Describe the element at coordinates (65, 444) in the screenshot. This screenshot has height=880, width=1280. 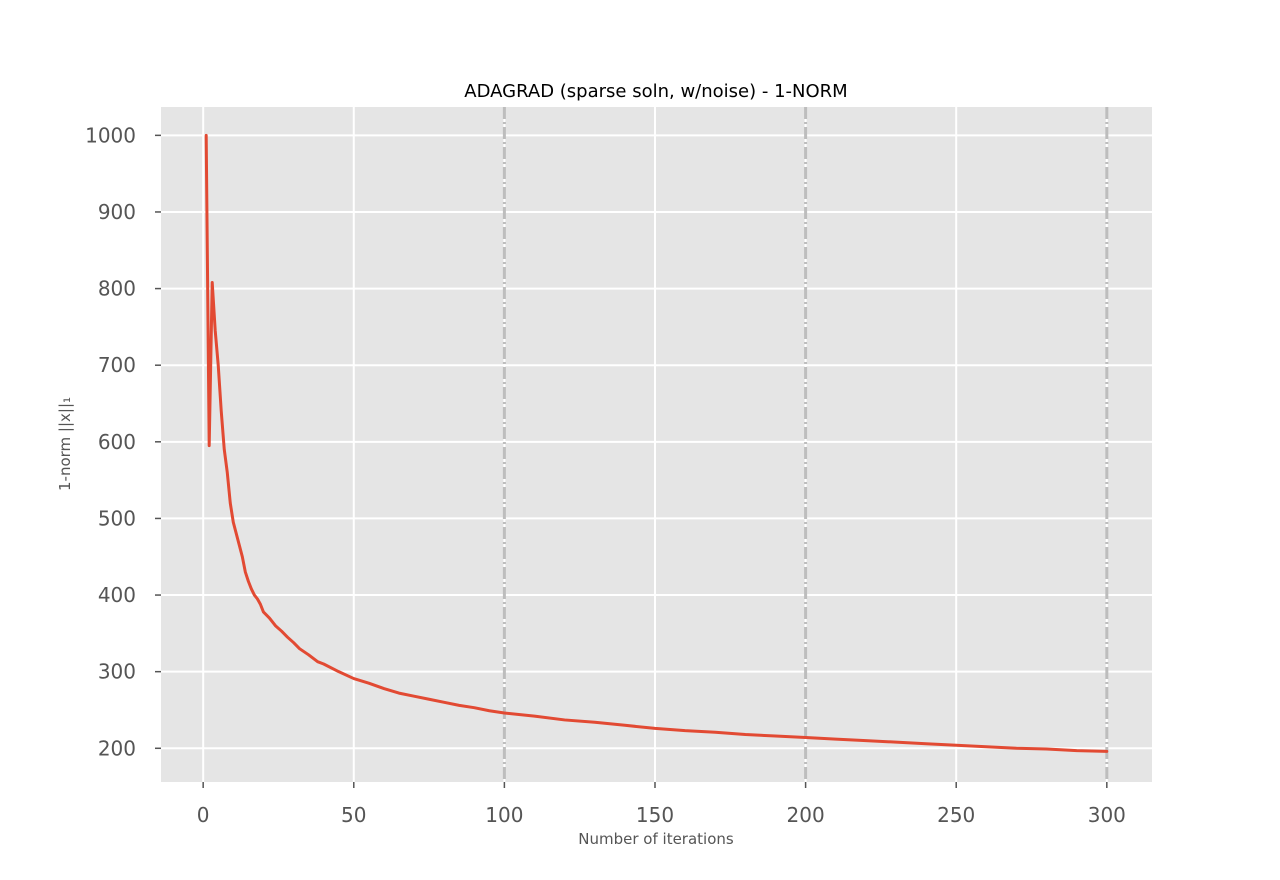
I see `y-axis-label: 1-norm ||x||₁` at that location.